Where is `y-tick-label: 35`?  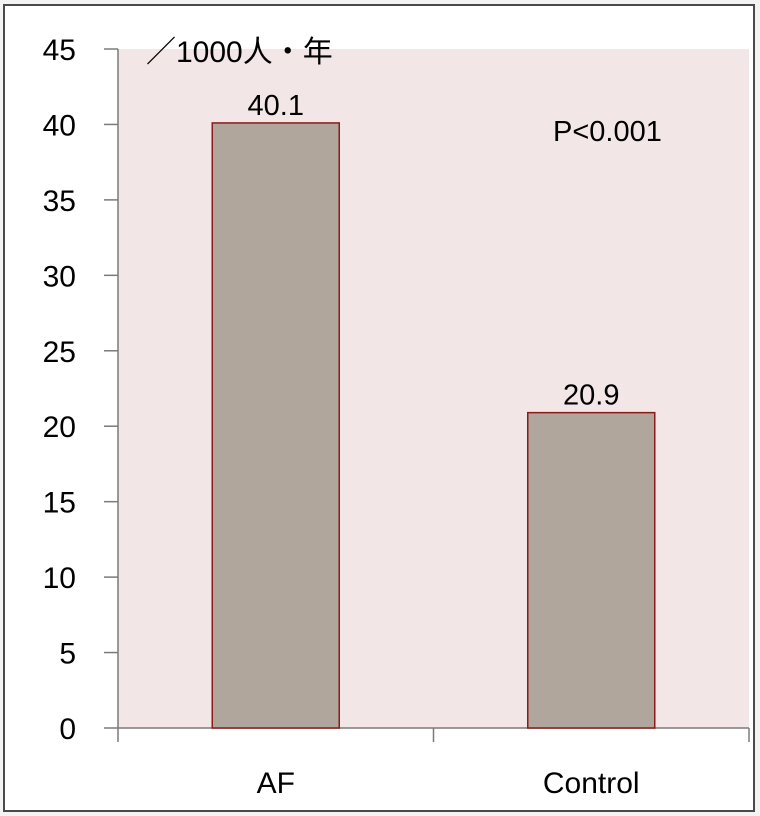 y-tick-label: 35 is located at coordinates (59, 201).